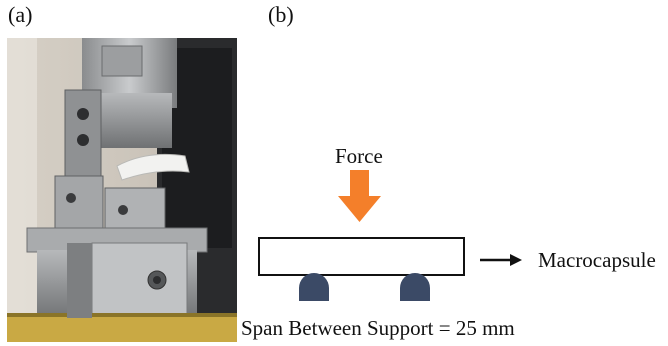 The image size is (668, 346). What do you see at coordinates (597, 260) in the screenshot?
I see `macrocapsule-label: Macrocapsule` at bounding box center [597, 260].